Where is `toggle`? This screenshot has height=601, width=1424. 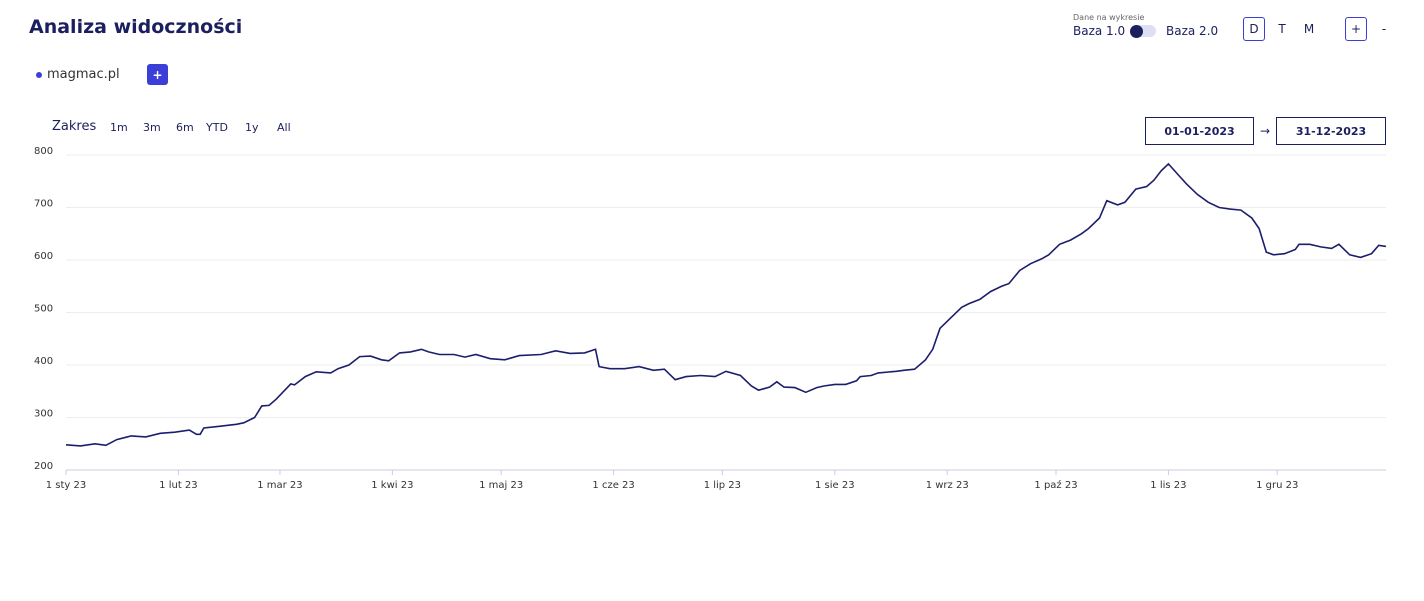
toggle is located at coordinates (1143, 31).